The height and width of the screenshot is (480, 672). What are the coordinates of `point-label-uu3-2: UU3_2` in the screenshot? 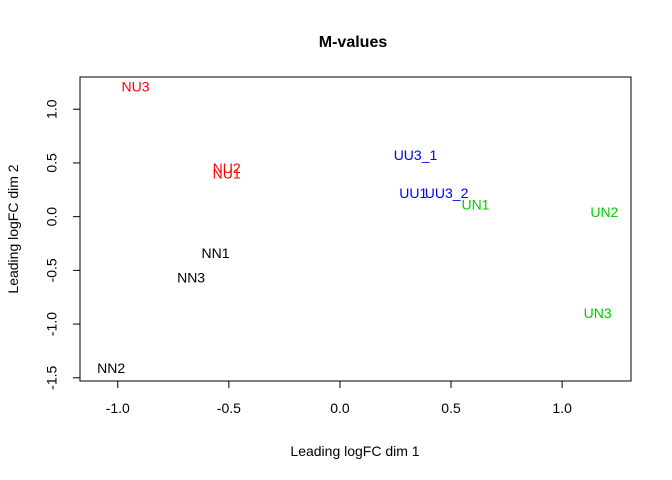 It's located at (447, 193).